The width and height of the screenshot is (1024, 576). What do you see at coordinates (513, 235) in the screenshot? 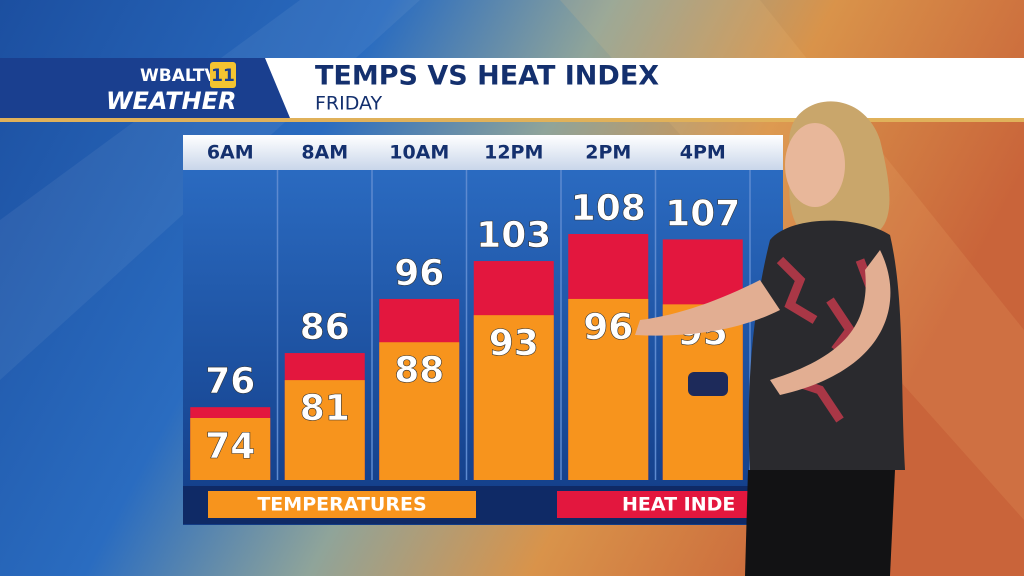
I see `value-label: 103` at bounding box center [513, 235].